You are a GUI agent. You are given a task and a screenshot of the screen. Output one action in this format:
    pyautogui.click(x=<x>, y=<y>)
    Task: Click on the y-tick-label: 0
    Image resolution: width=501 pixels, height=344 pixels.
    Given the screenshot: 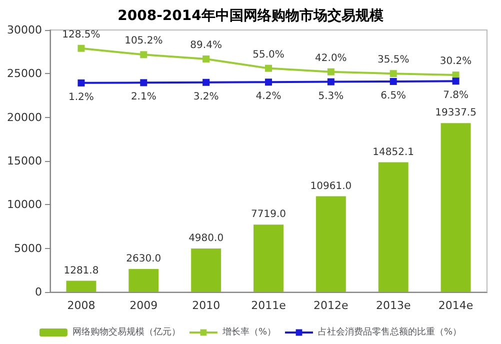 What is the action you would take?
    pyautogui.click(x=38, y=292)
    